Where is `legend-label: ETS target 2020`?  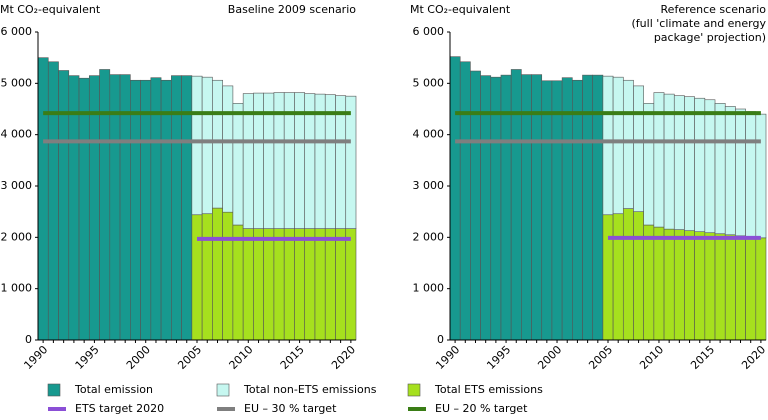
legend-label: ETS target 2020 is located at coordinates (119, 408).